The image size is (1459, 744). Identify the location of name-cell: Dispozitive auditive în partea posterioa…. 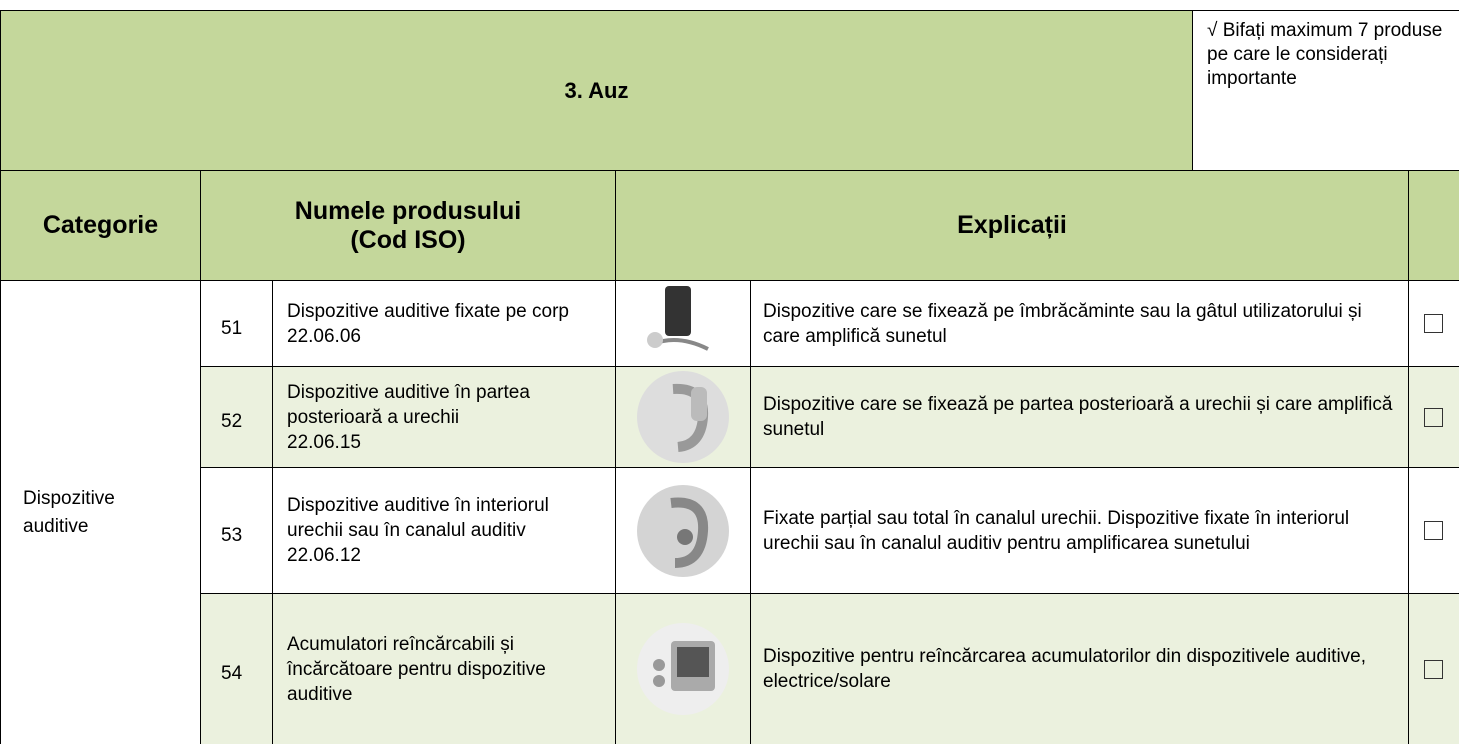
(444, 417).